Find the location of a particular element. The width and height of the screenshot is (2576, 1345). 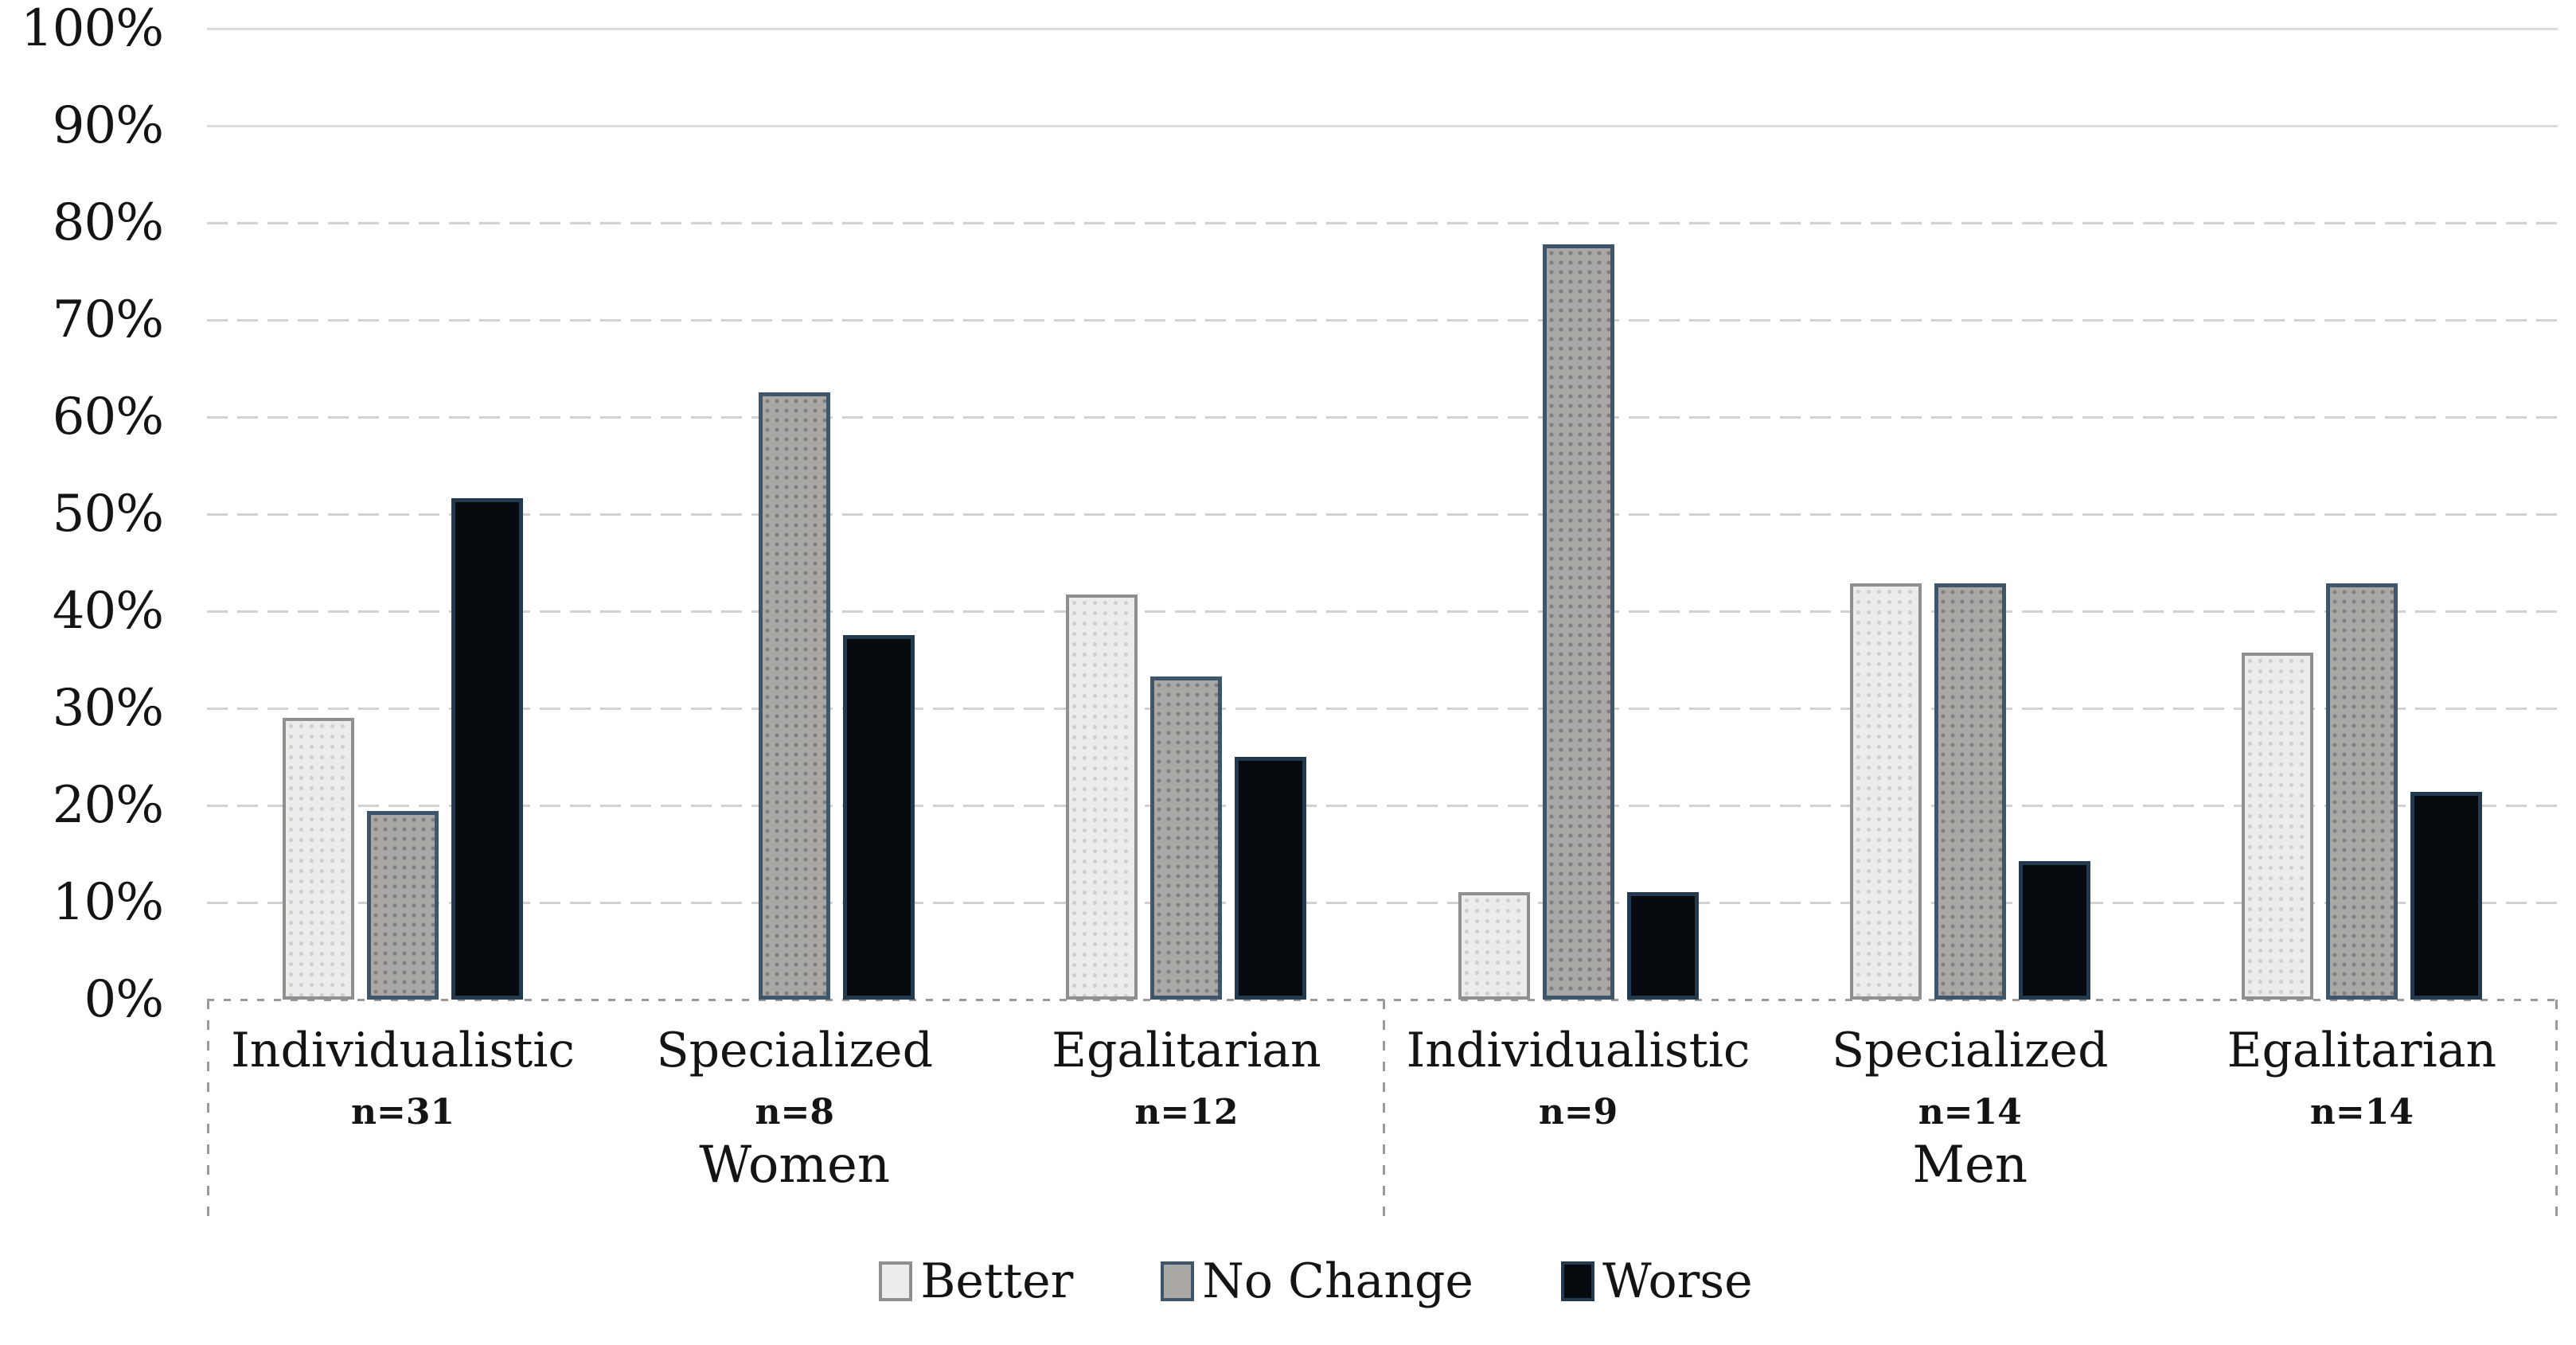

y-axis: 100% 90% 80% 70% 60% 50% 40% 30% 20% 10% 0% is located at coordinates (85, 514).